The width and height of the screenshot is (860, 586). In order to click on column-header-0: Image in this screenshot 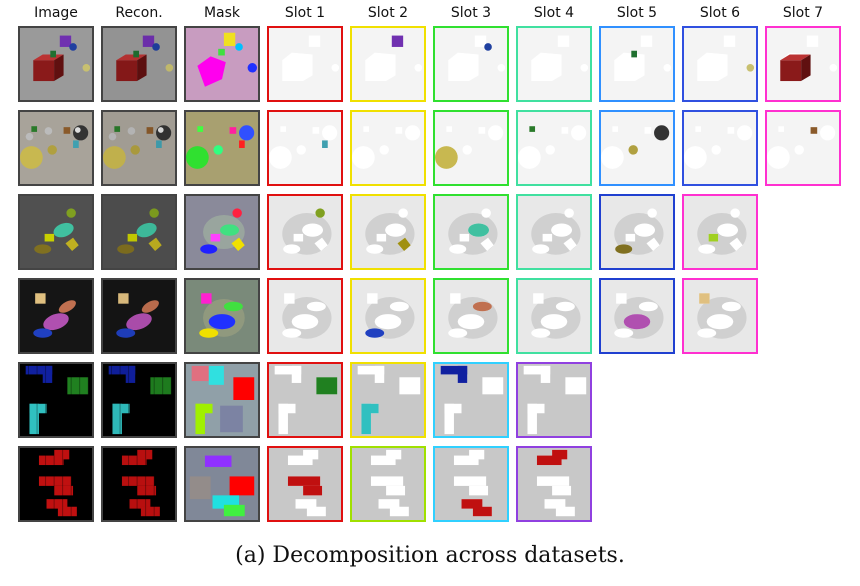, I will do `click(56, 13)`.